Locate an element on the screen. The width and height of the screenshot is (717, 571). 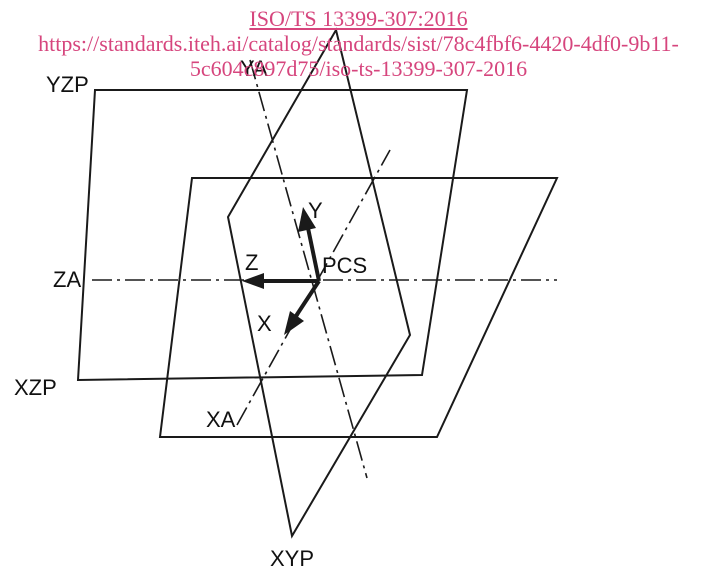
standard-link: ISO/TS 13399-307:2016 is located at coordinates (358, 18).